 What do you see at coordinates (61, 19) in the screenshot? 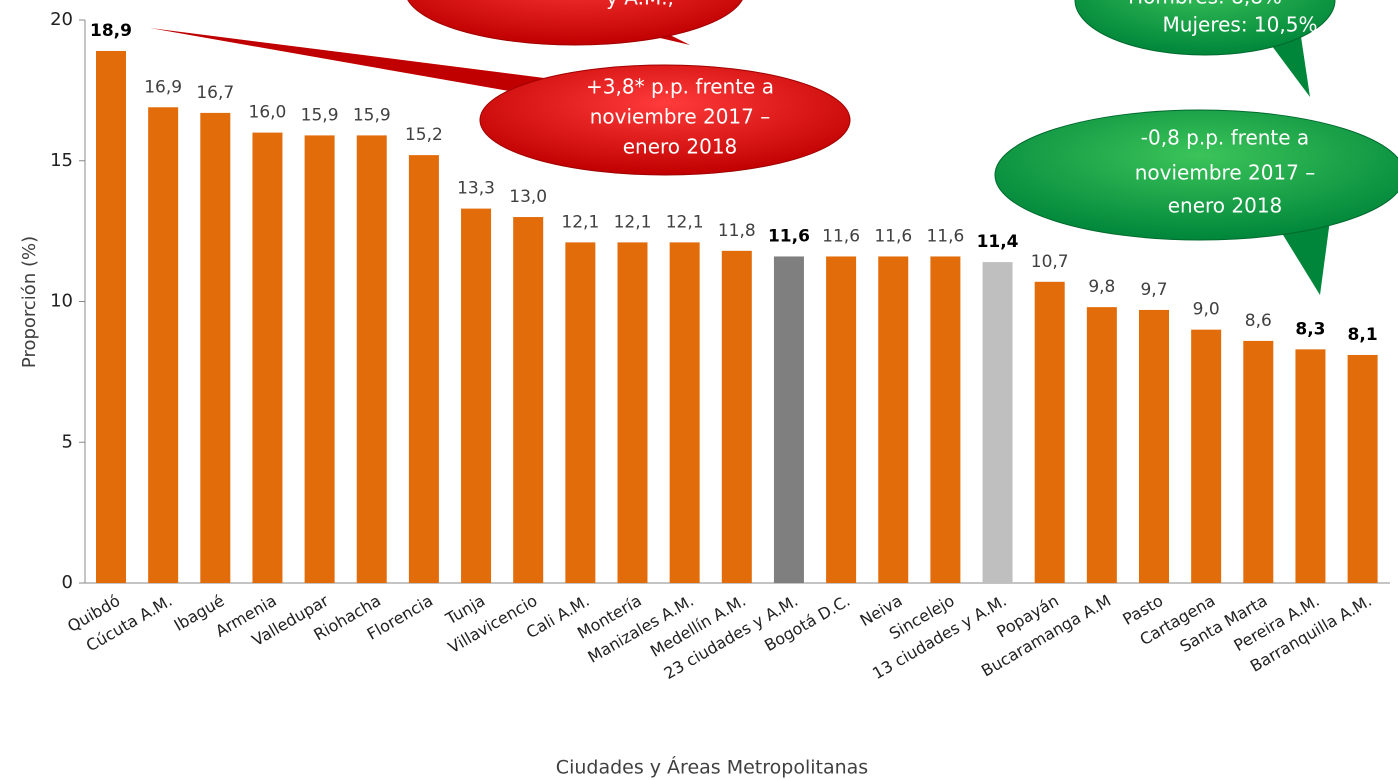
I see `y-tick-label: 20` at bounding box center [61, 19].